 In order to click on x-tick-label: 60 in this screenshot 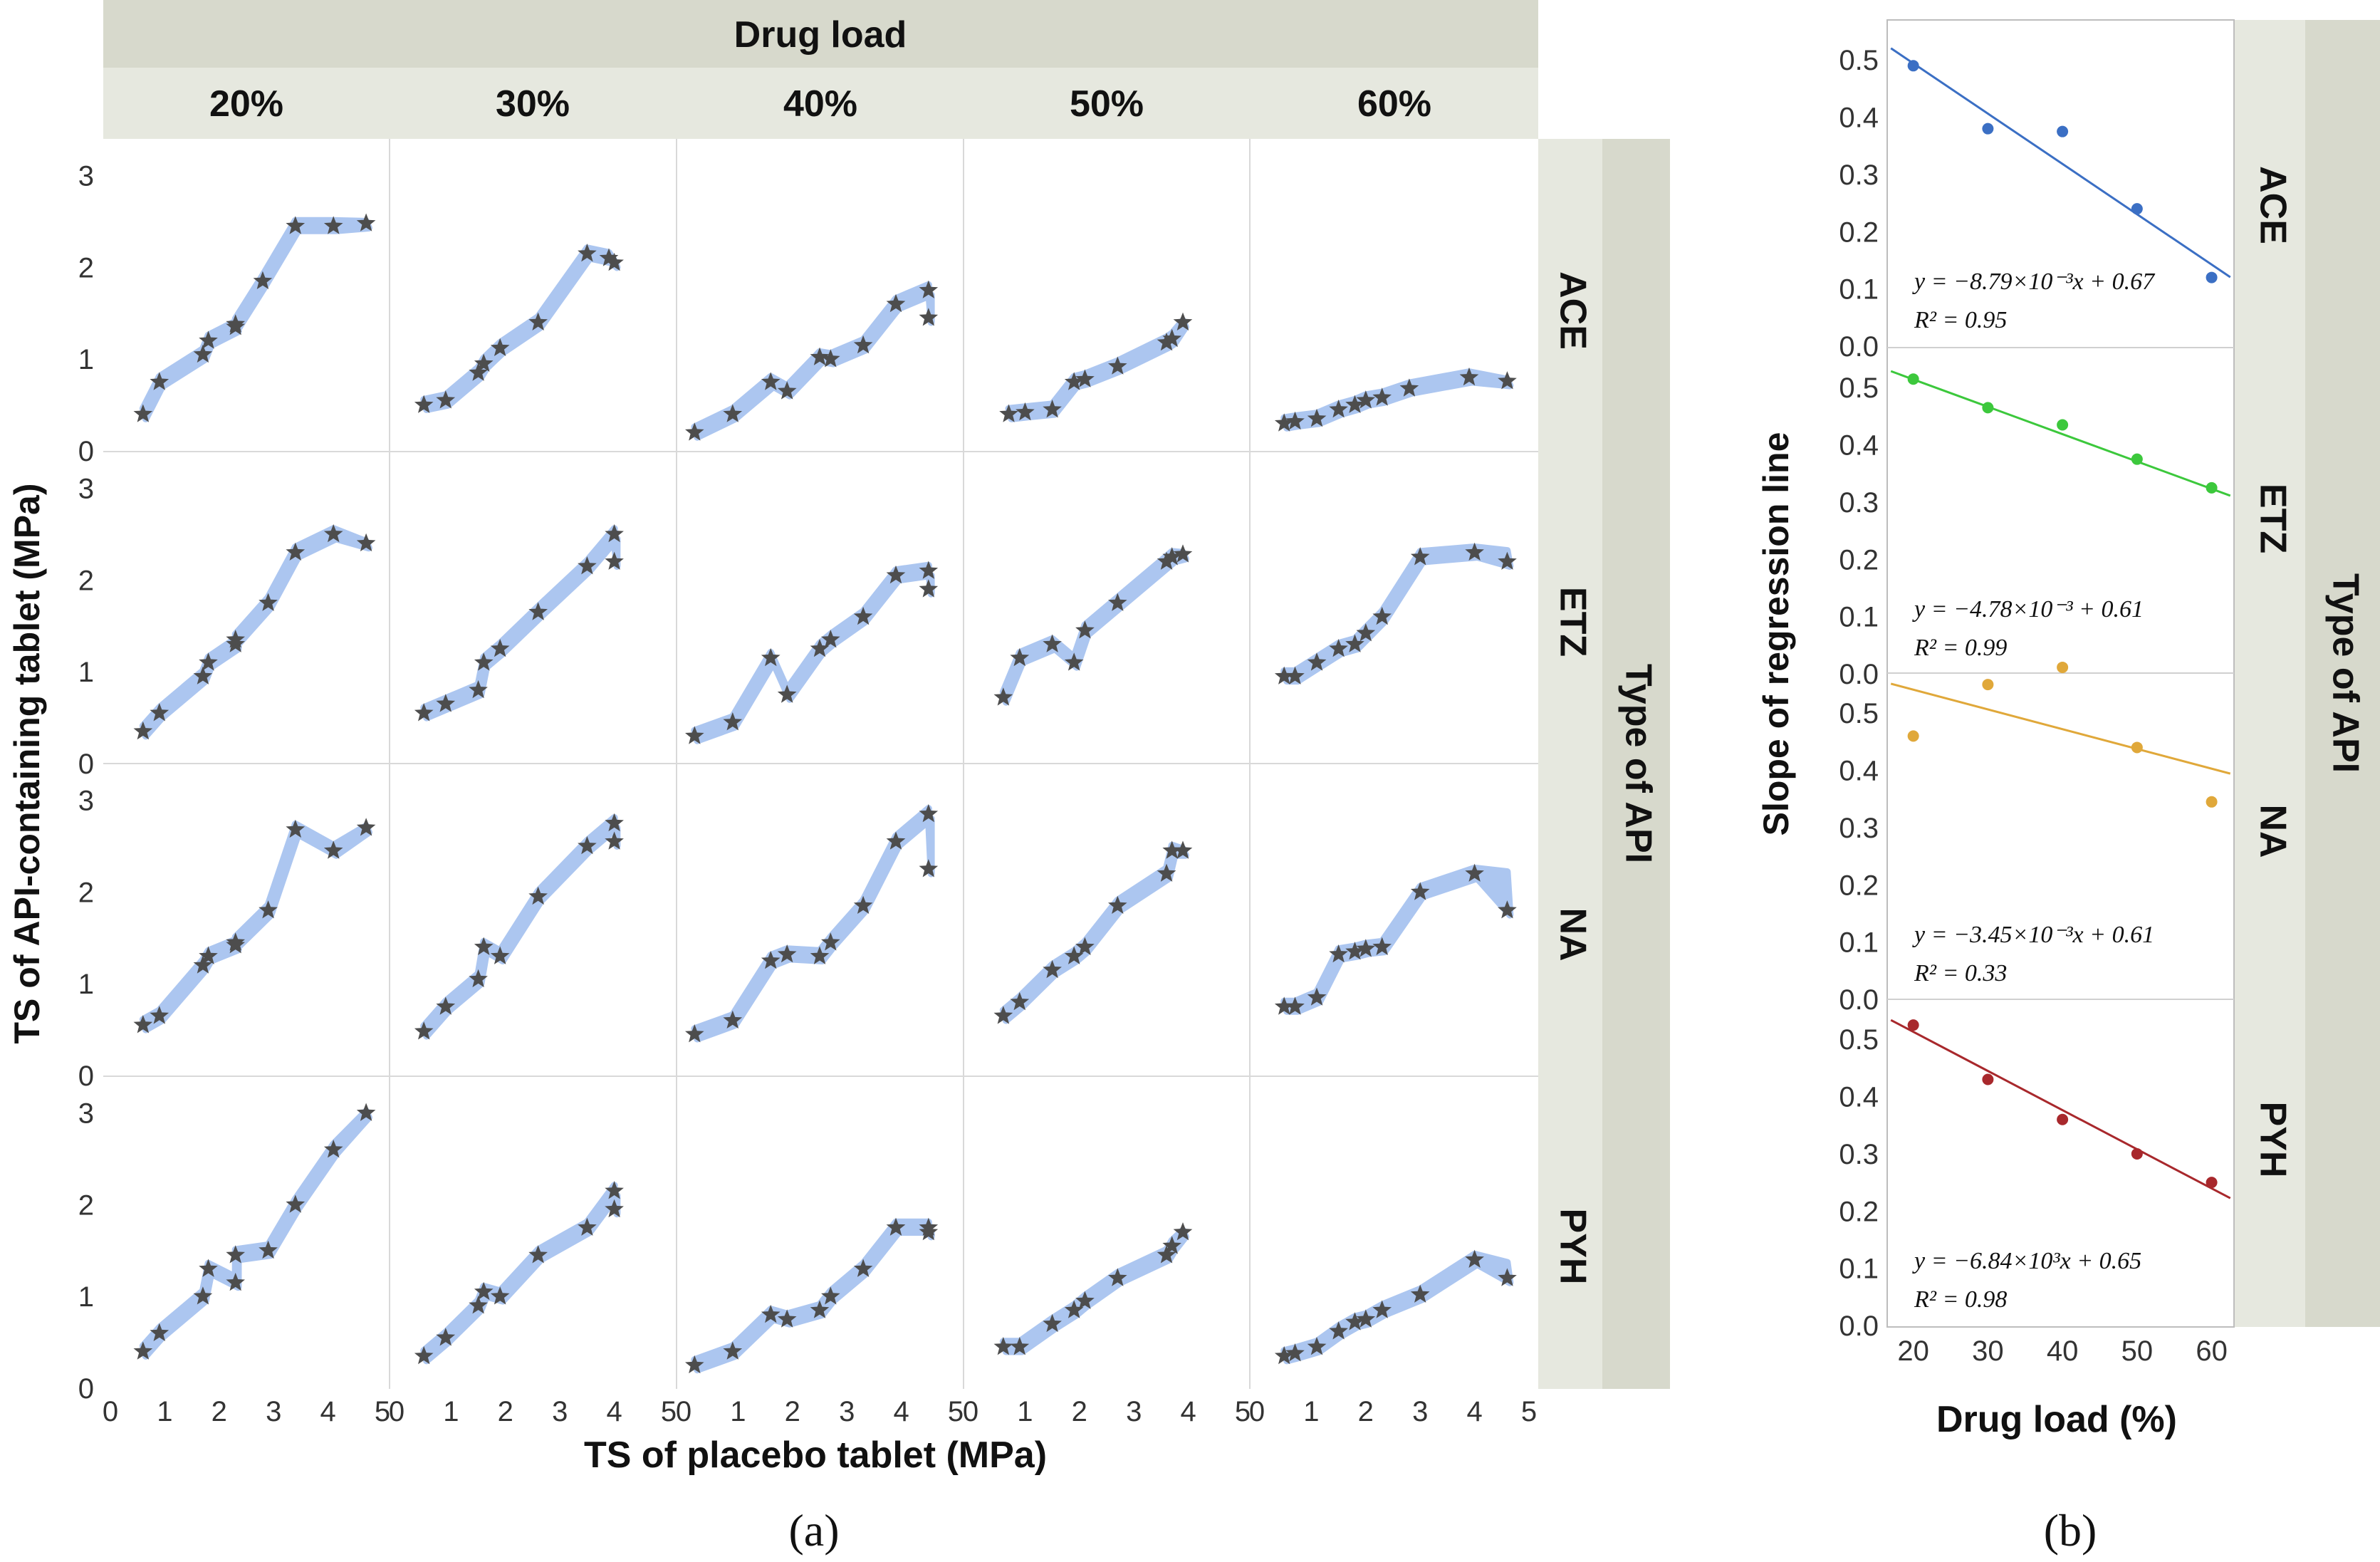, I will do `click(2212, 1351)`.